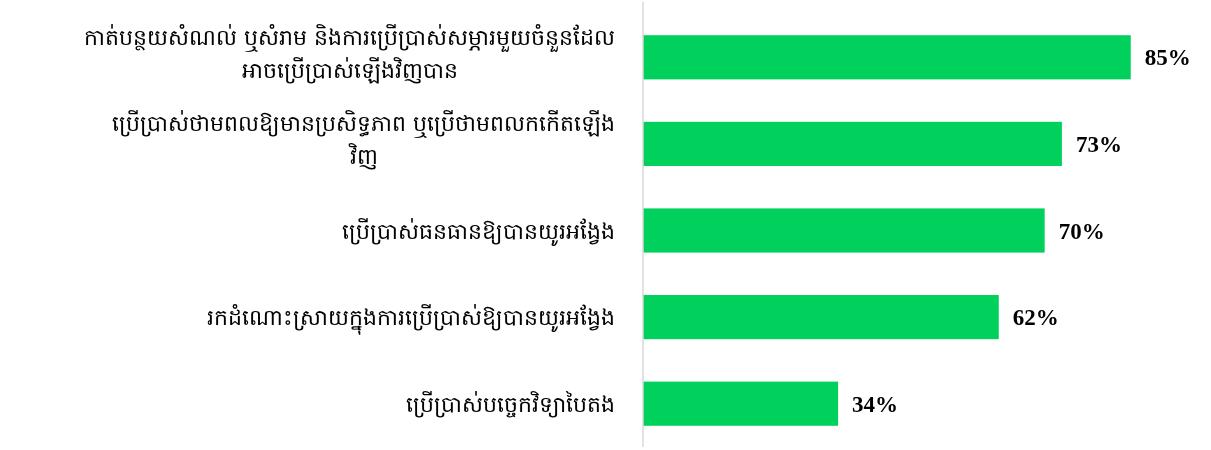 Image resolution: width=1211 pixels, height=450 pixels. I want to click on data-label: 73%, so click(1098, 144).